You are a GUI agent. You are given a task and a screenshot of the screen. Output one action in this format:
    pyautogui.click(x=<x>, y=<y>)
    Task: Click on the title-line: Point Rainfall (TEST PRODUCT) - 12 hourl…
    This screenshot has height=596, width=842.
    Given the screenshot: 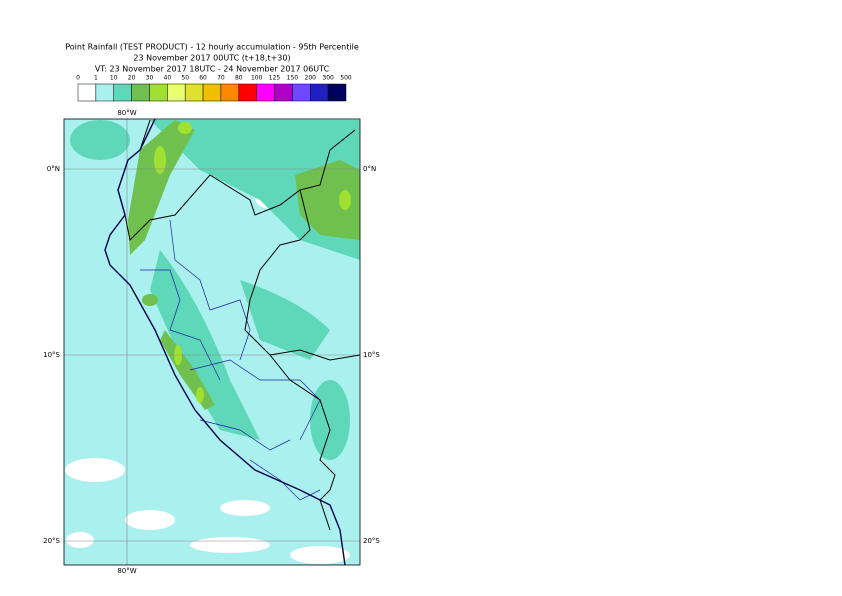 What is the action you would take?
    pyautogui.click(x=212, y=47)
    